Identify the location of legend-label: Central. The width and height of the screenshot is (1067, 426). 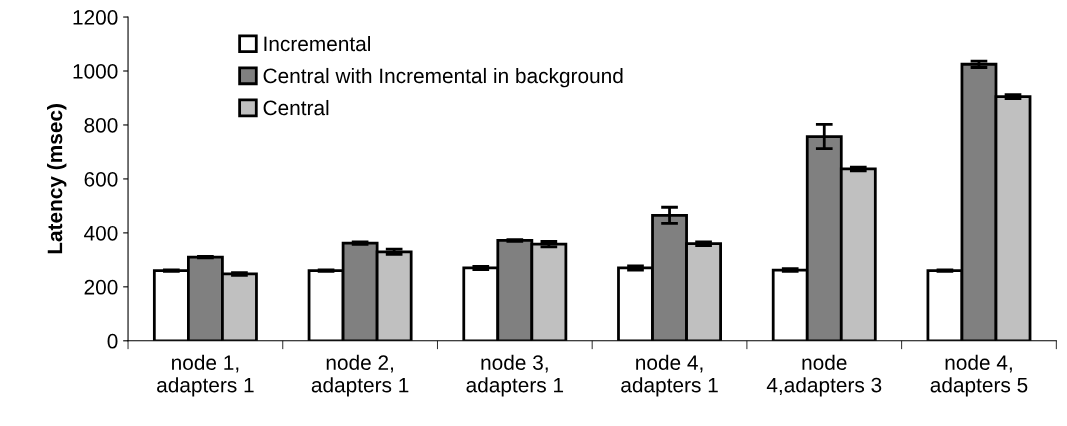
(296, 107).